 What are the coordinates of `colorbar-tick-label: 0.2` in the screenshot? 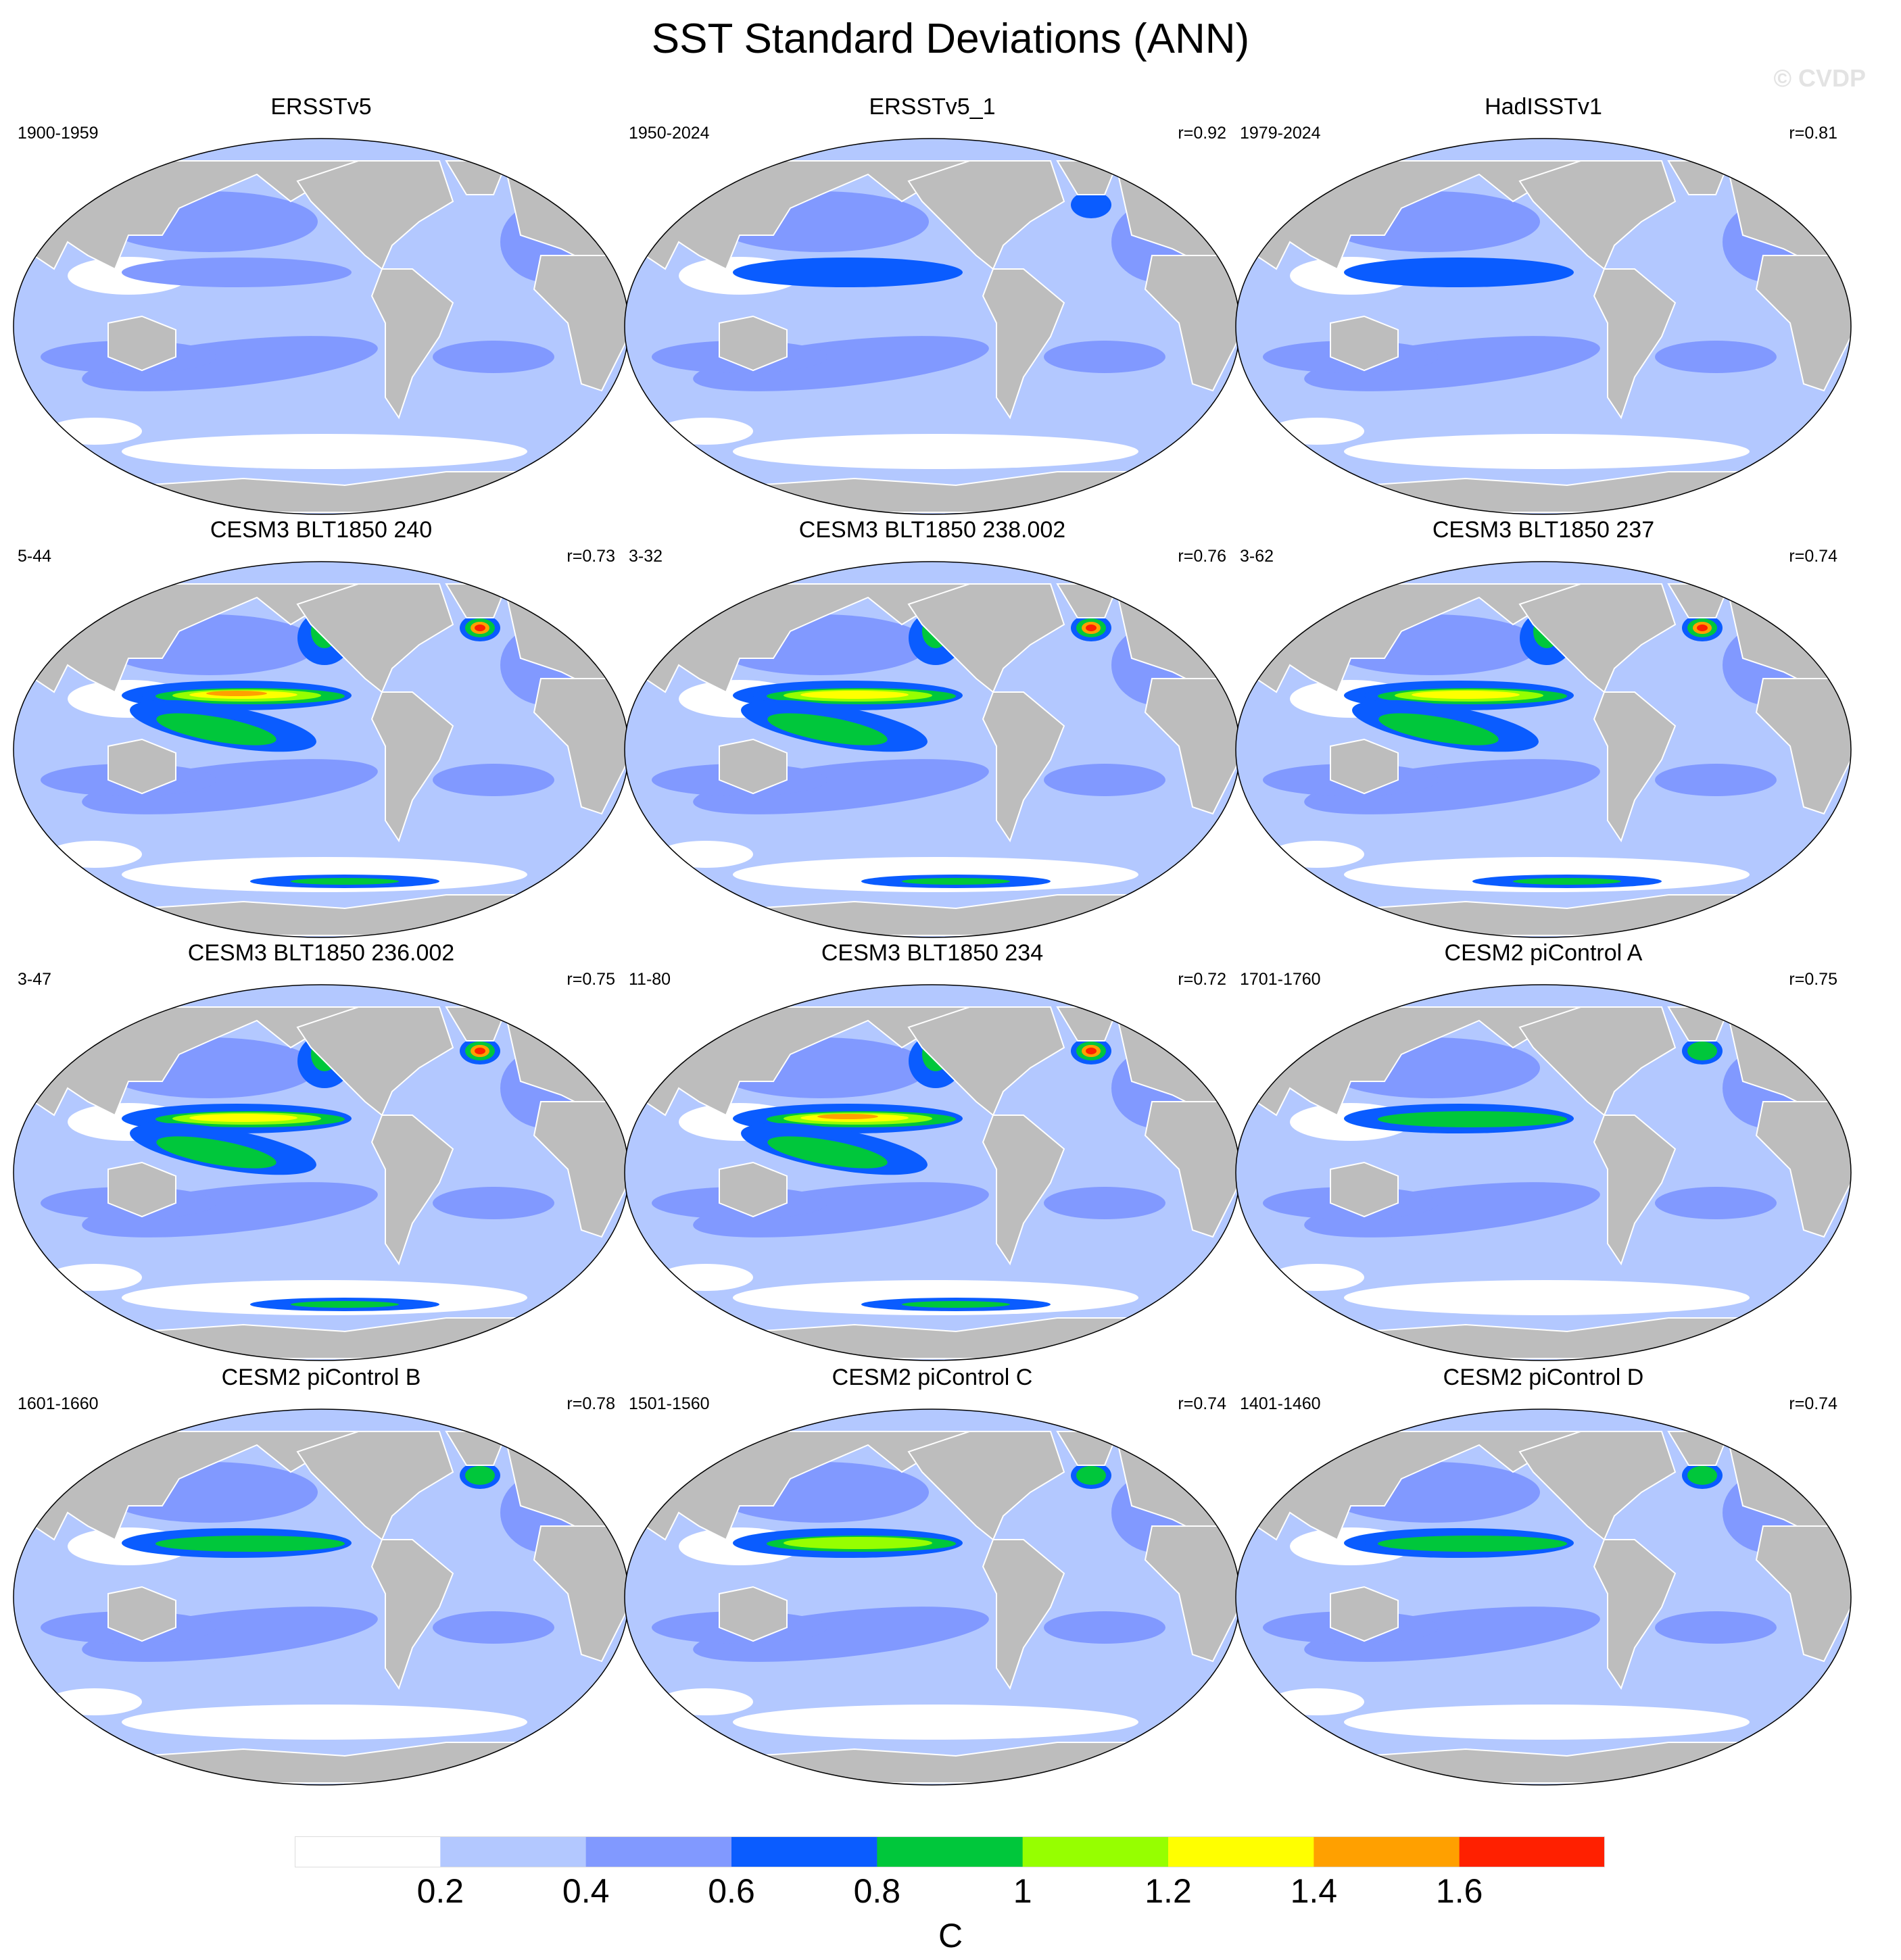 It's located at (440, 1891).